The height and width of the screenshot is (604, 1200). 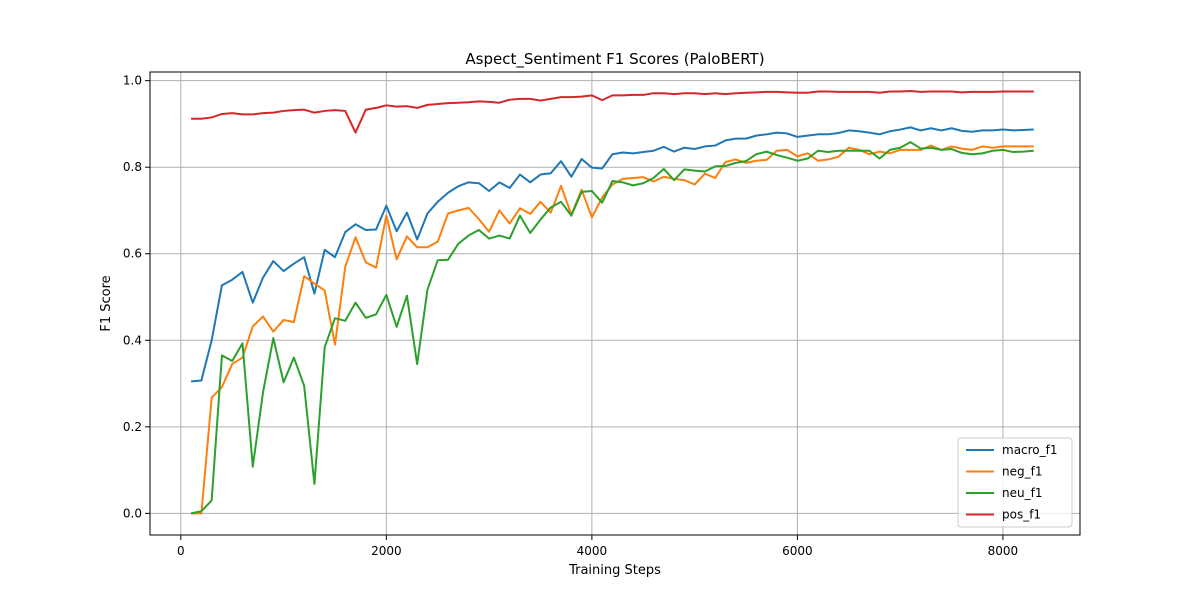 I want to click on legend-label: neu_f1, so click(x=1022, y=493).